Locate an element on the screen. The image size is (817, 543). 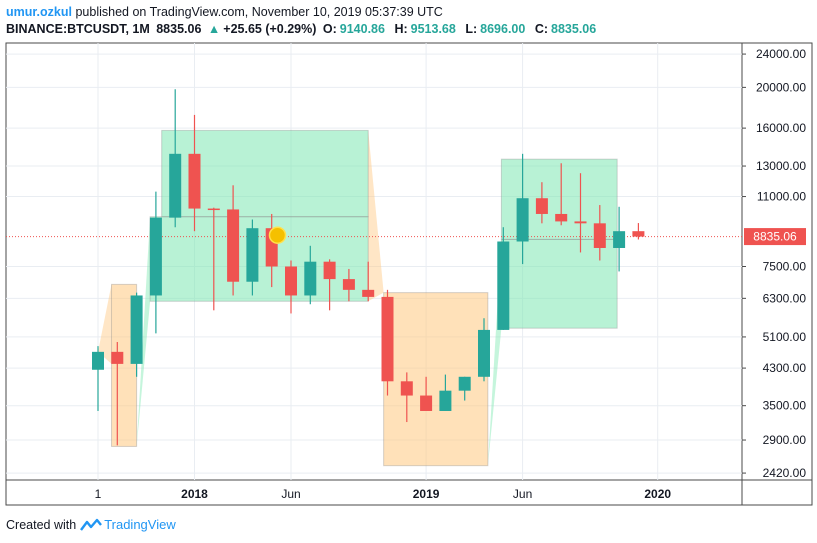
symbol-label: BINANCE:BTCUSDT, 1M is located at coordinates (78, 29).